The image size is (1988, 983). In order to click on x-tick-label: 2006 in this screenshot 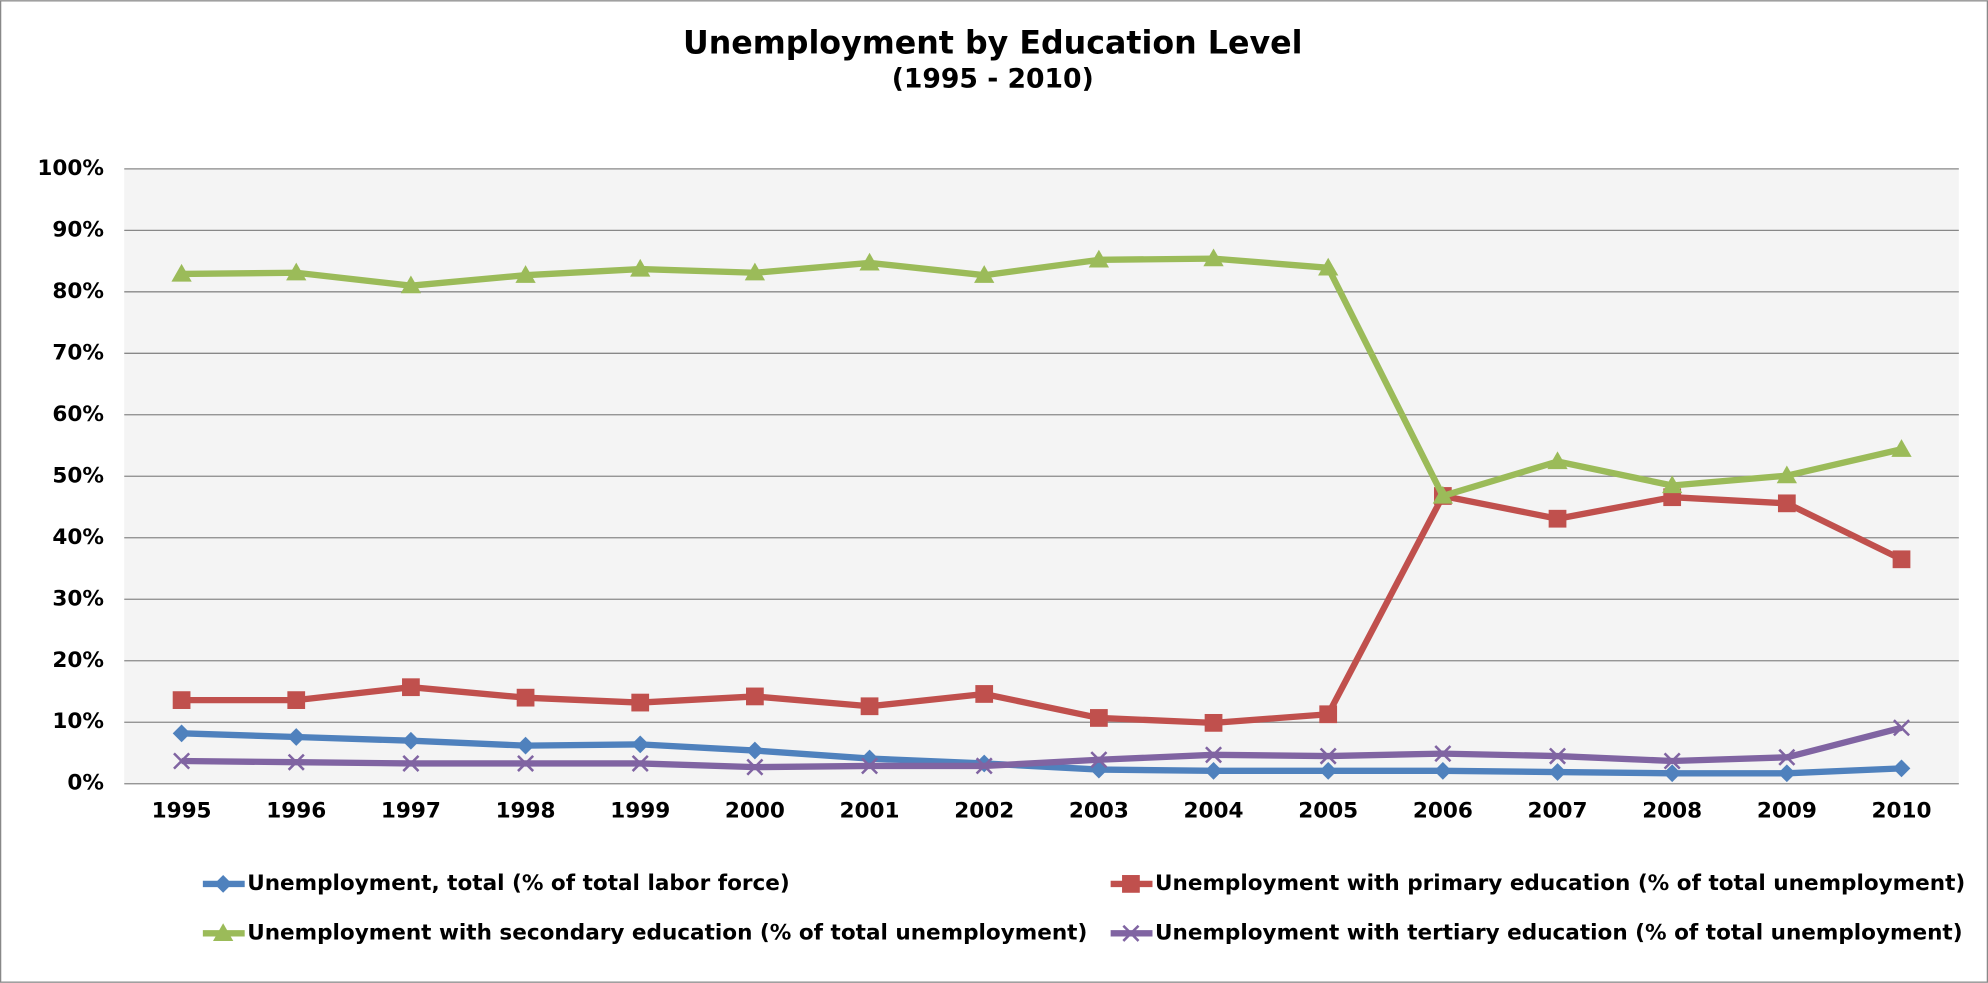, I will do `click(1443, 811)`.